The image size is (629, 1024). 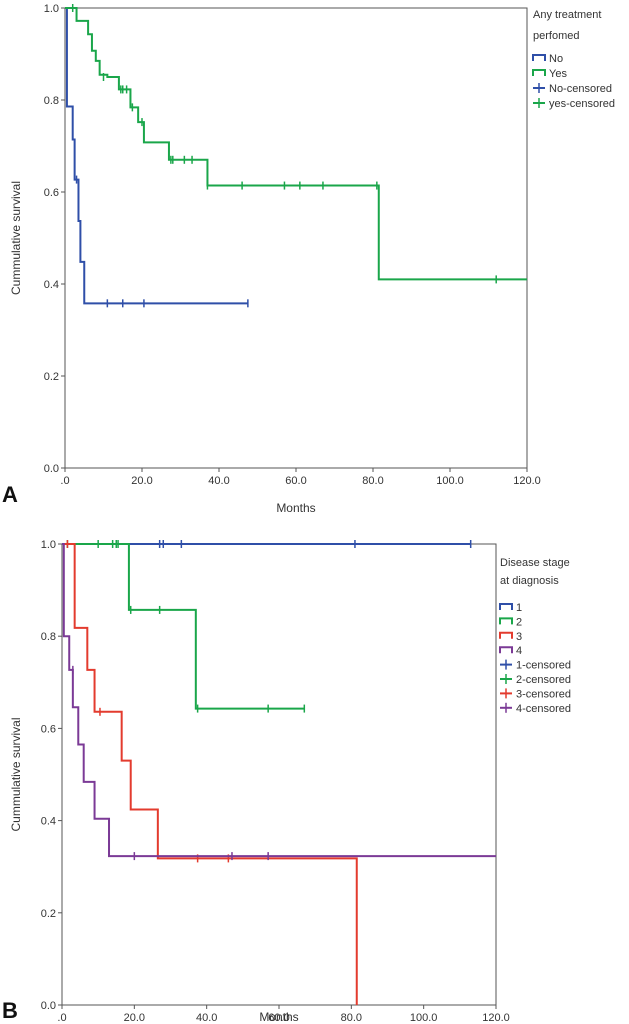 I want to click on legend-item: 2-censored, so click(x=535, y=680).